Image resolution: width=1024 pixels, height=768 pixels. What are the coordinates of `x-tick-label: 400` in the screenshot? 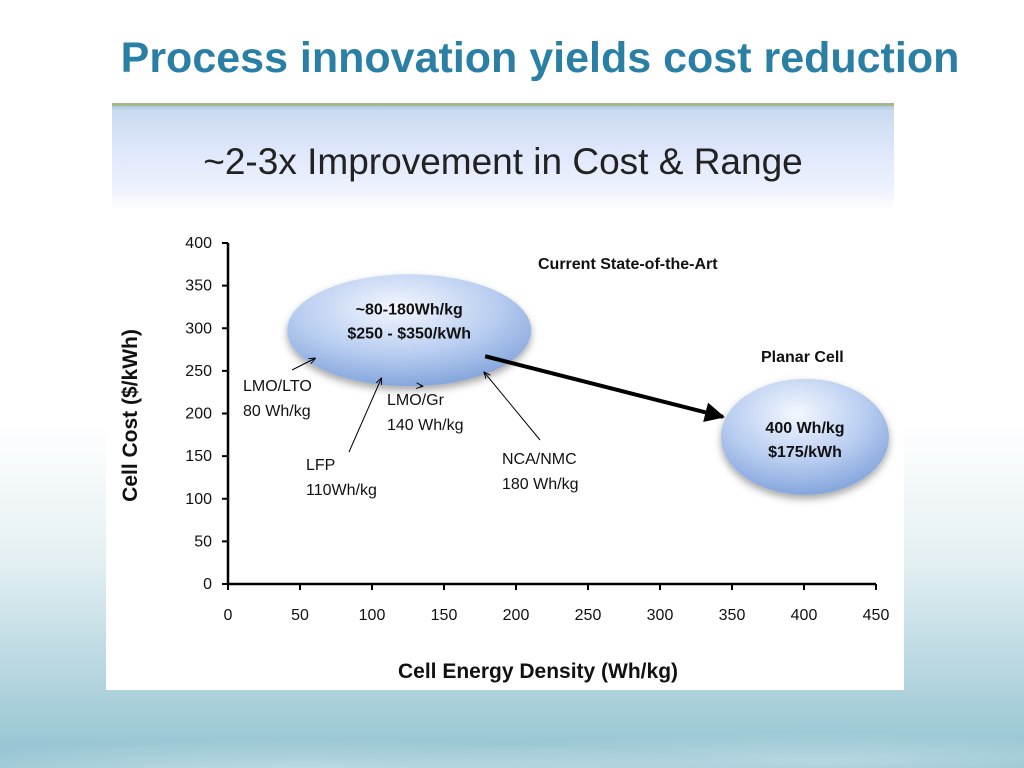 It's located at (804, 615).